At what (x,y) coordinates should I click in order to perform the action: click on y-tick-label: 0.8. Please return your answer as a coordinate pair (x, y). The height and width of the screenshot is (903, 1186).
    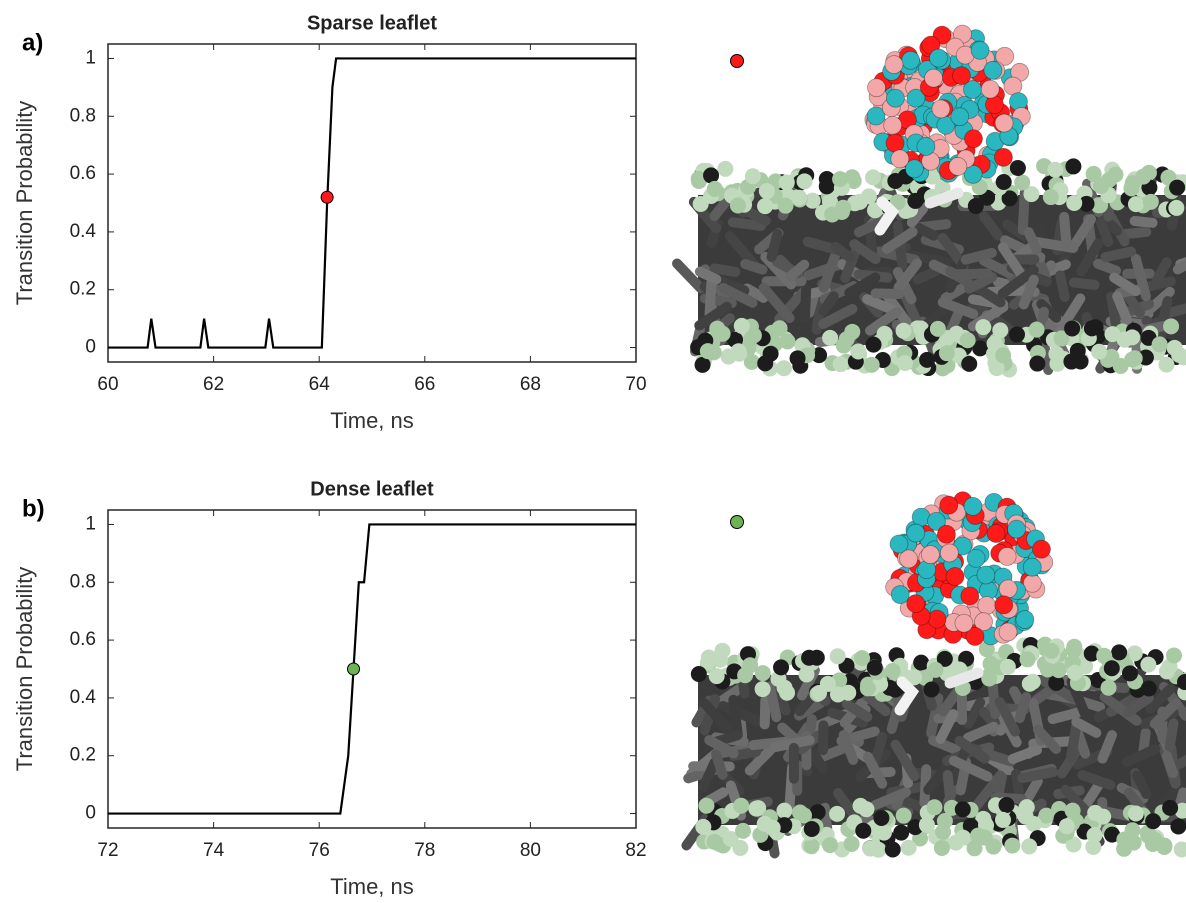
    Looking at the image, I should click on (83, 581).